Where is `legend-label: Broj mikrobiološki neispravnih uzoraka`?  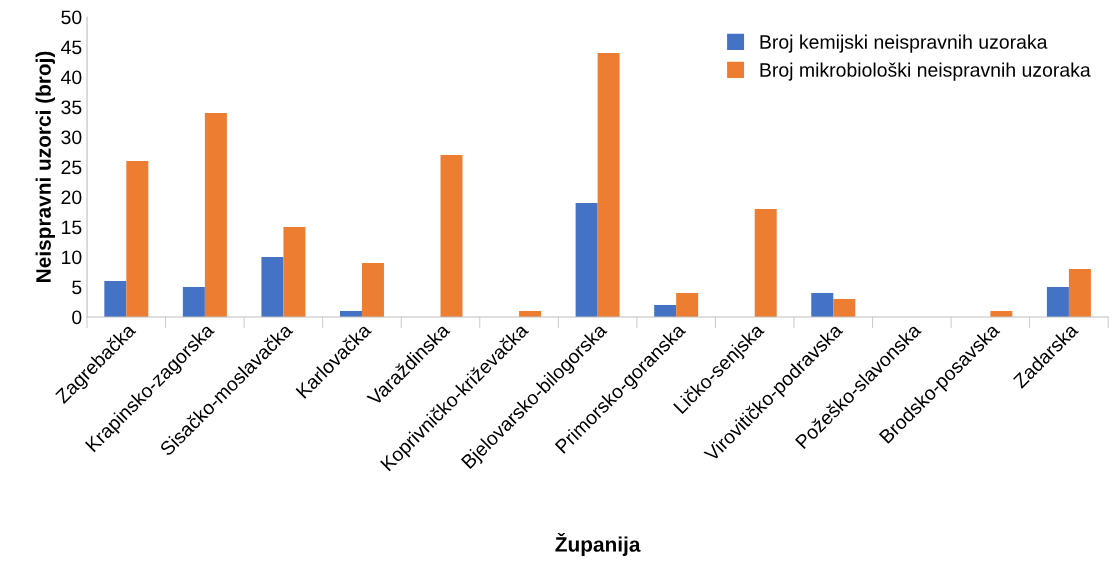 legend-label: Broj mikrobiološki neispravnih uzoraka is located at coordinates (925, 71).